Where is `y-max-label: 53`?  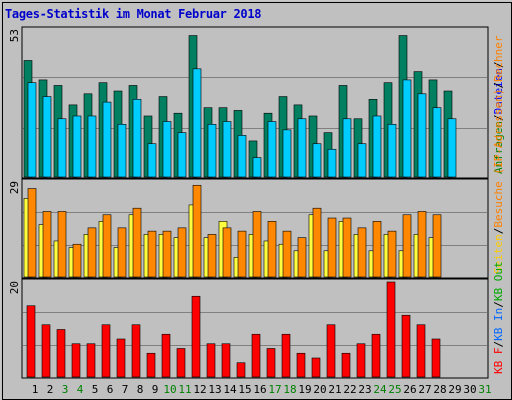
y-max-label: 53 is located at coordinates (14, 35).